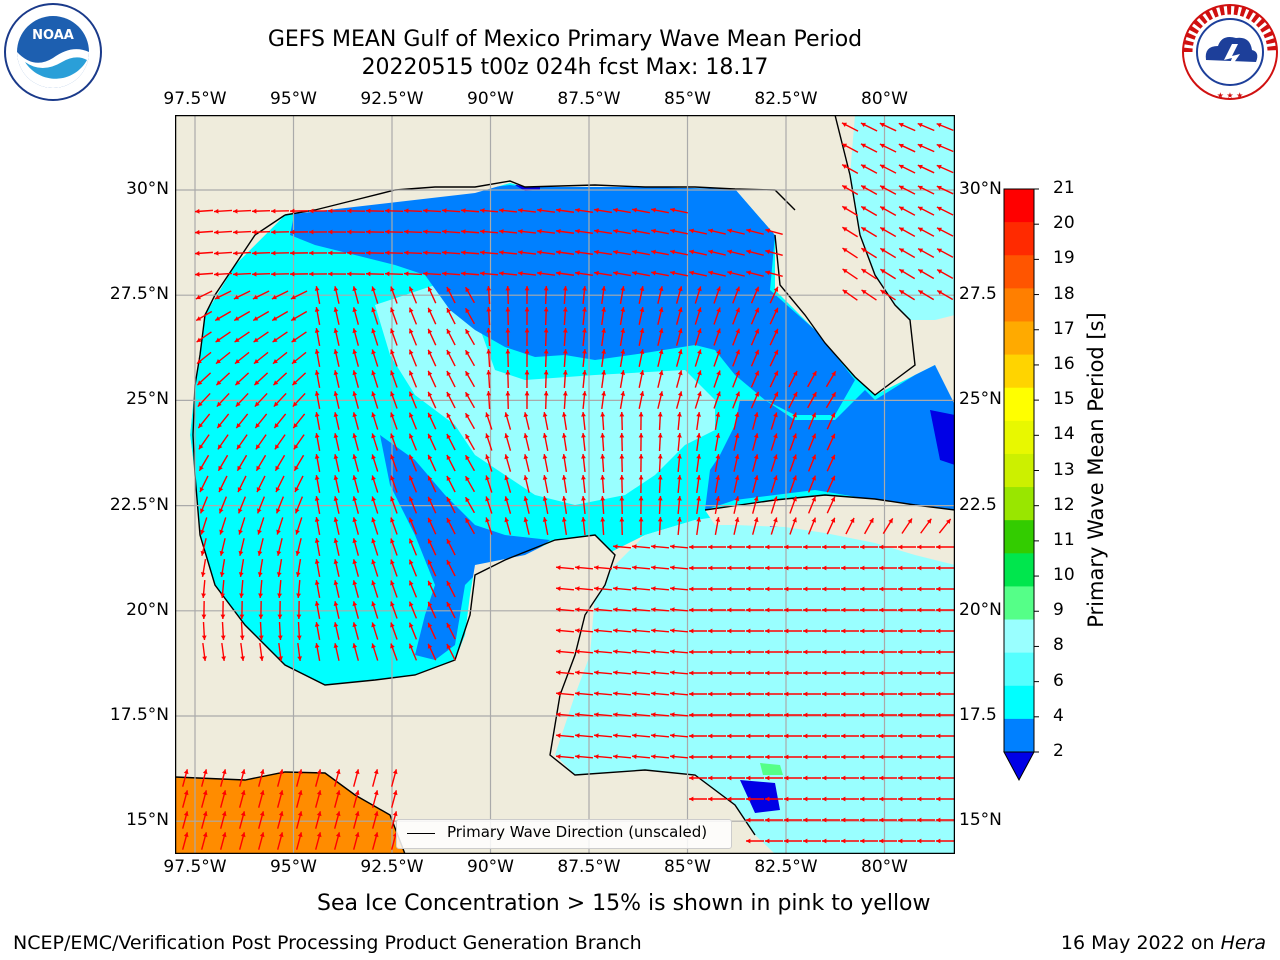 The width and height of the screenshot is (1280, 960). What do you see at coordinates (147, 609) in the screenshot?
I see `lat-tick-label-left: 20°N` at bounding box center [147, 609].